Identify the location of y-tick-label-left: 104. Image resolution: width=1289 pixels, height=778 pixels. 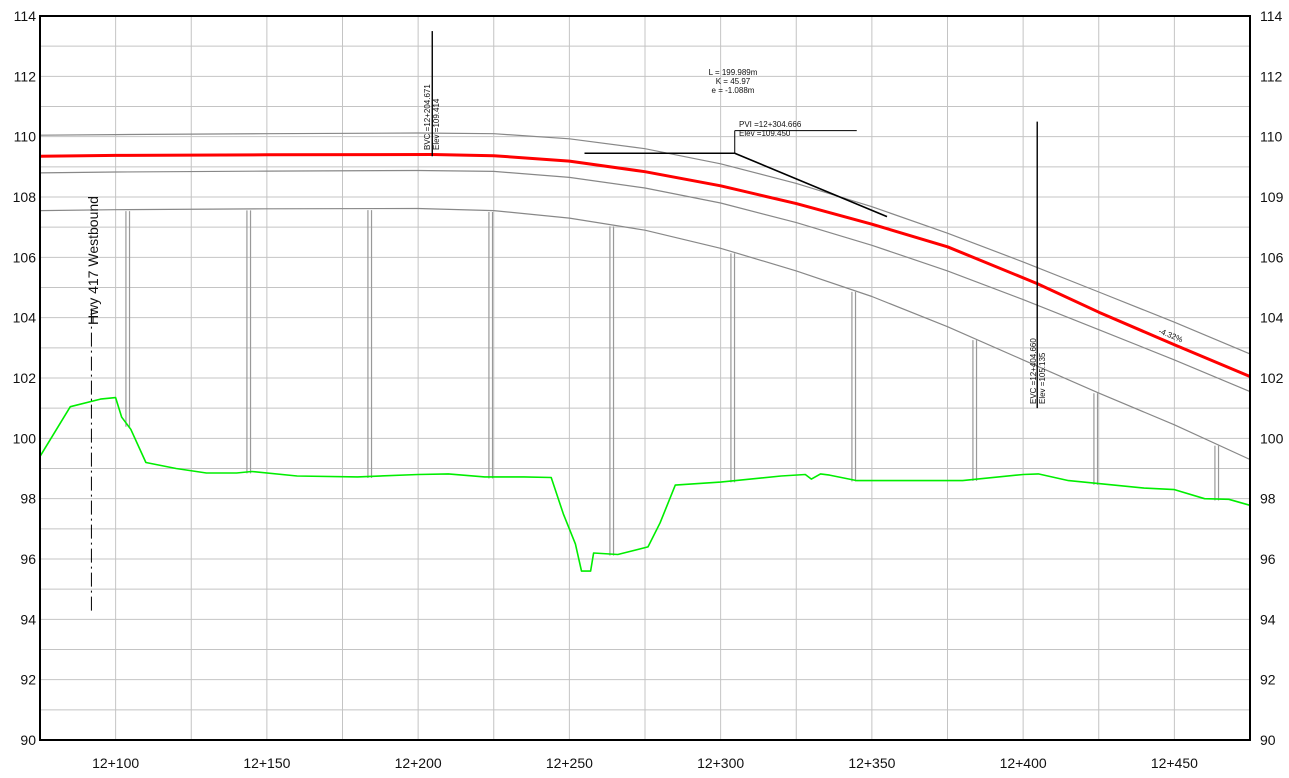
(25, 318).